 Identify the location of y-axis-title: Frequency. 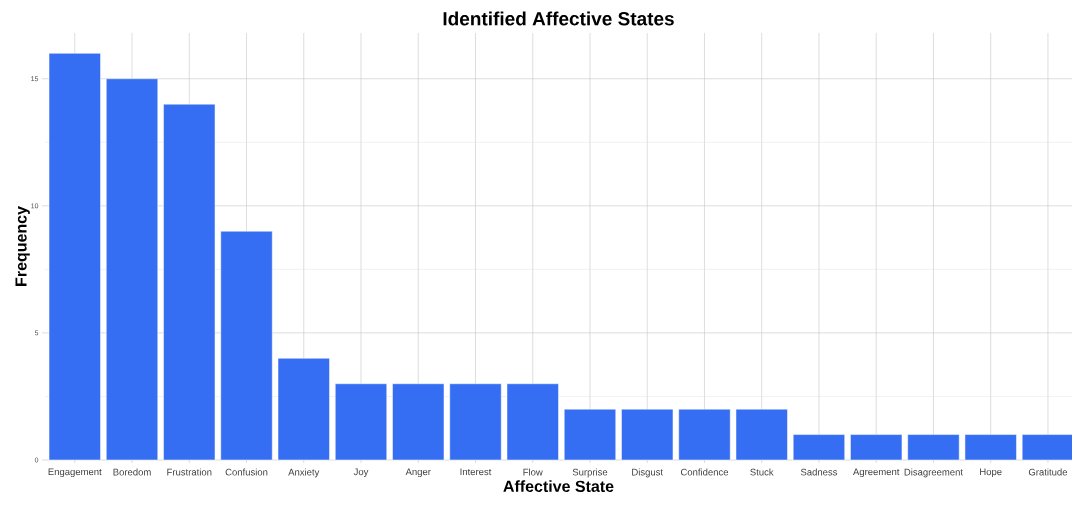
(22, 246).